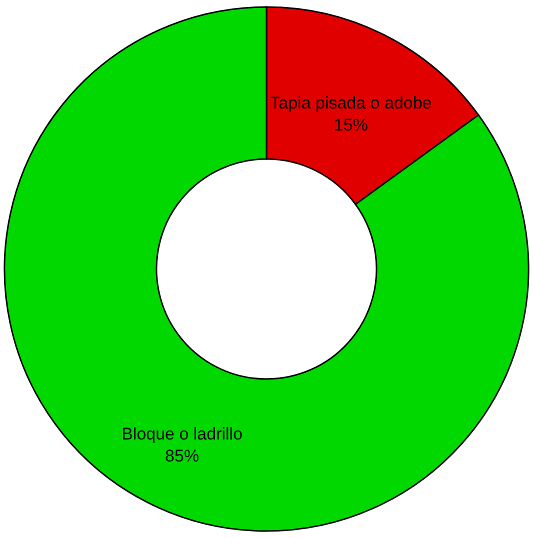 This screenshot has height=538, width=533. Describe the element at coordinates (351, 124) in the screenshot. I see `data-label: 15%` at that location.